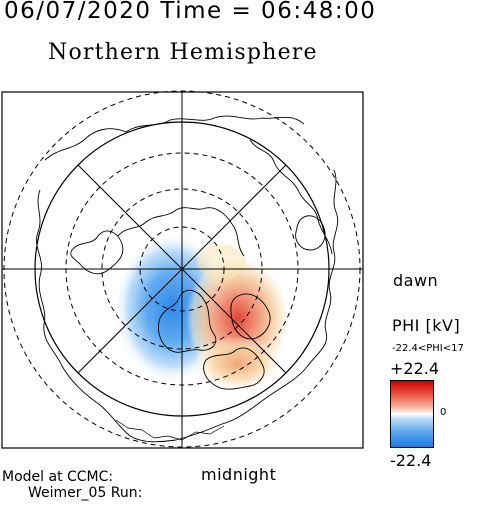 This screenshot has height=508, width=484. Describe the element at coordinates (170, 430) in the screenshot. I see `coast-grid-south` at that location.